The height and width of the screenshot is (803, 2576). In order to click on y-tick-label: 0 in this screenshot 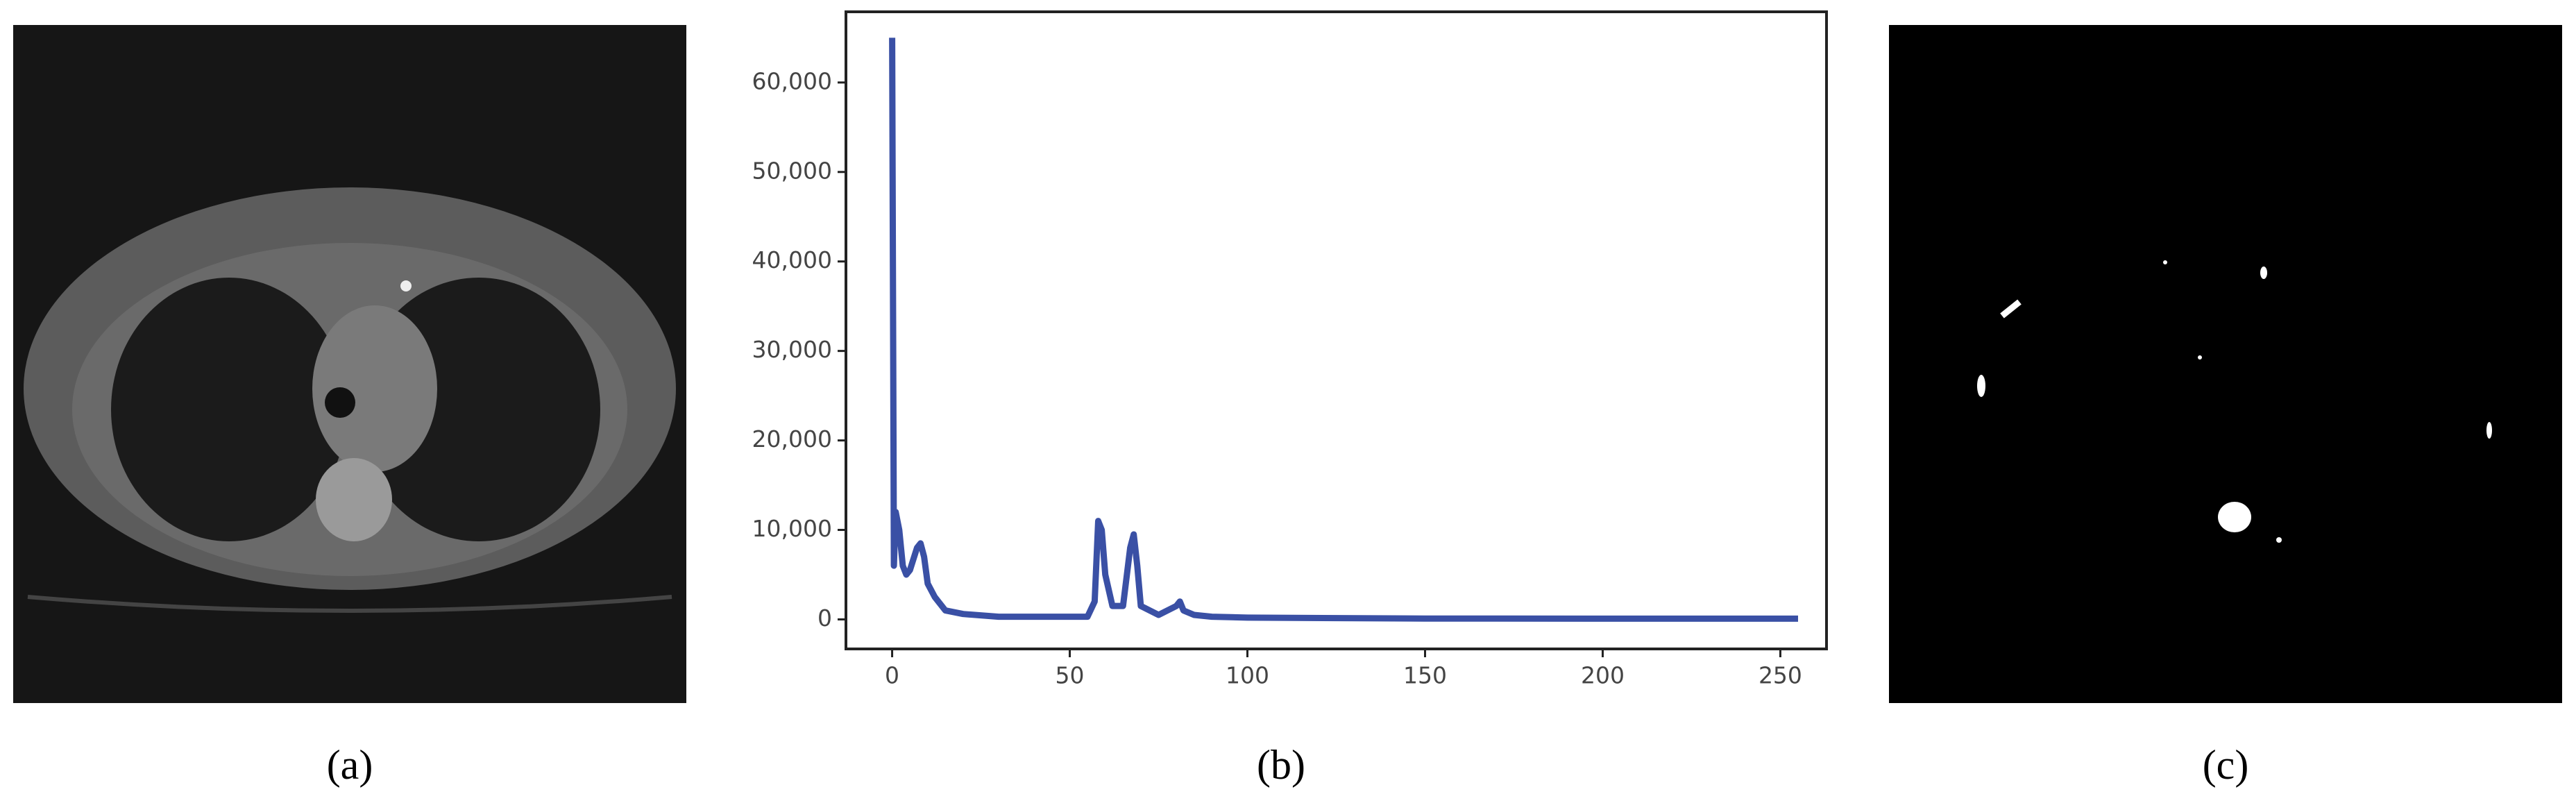, I will do `click(824, 618)`.